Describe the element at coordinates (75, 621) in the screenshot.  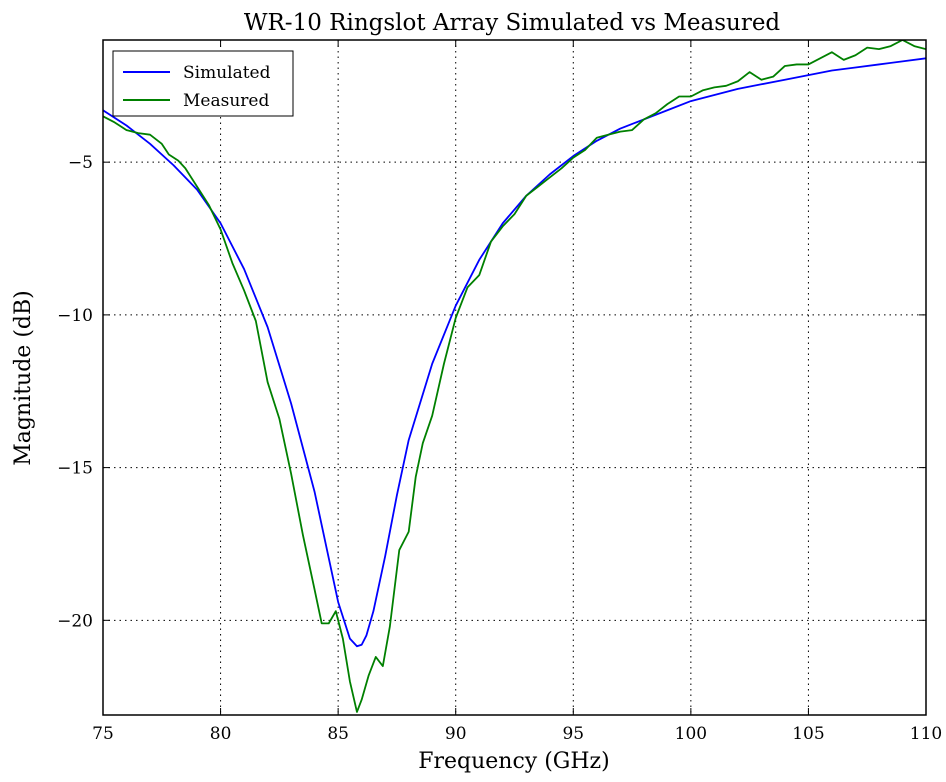
I see `y-tick-label: −20` at that location.